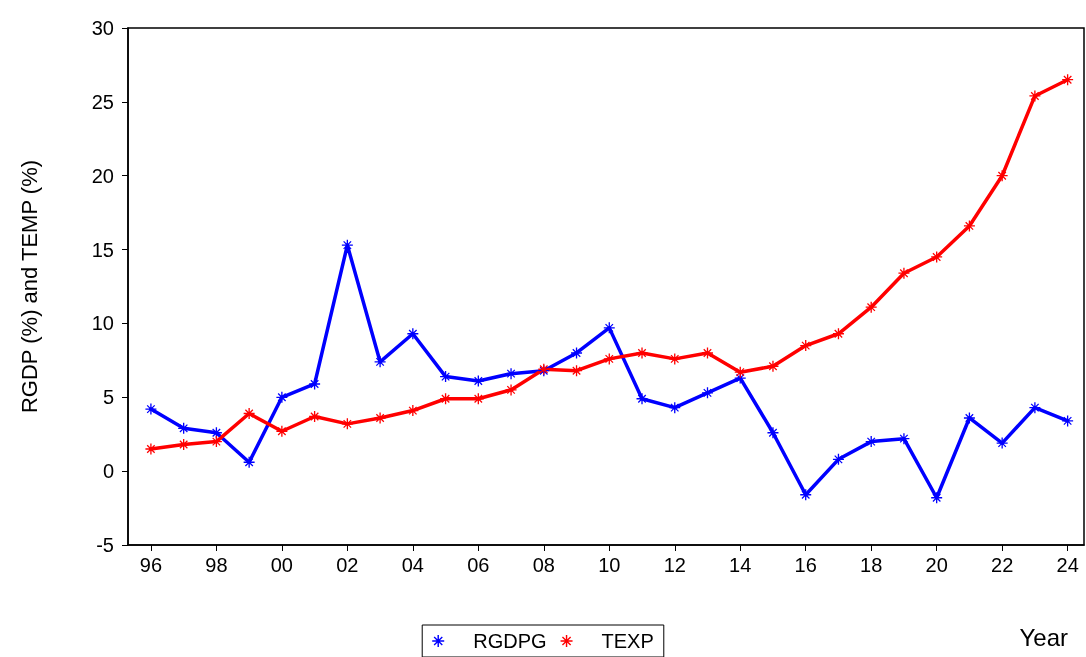 The height and width of the screenshot is (657, 1086). I want to click on x-tick-label: 96, so click(151, 565).